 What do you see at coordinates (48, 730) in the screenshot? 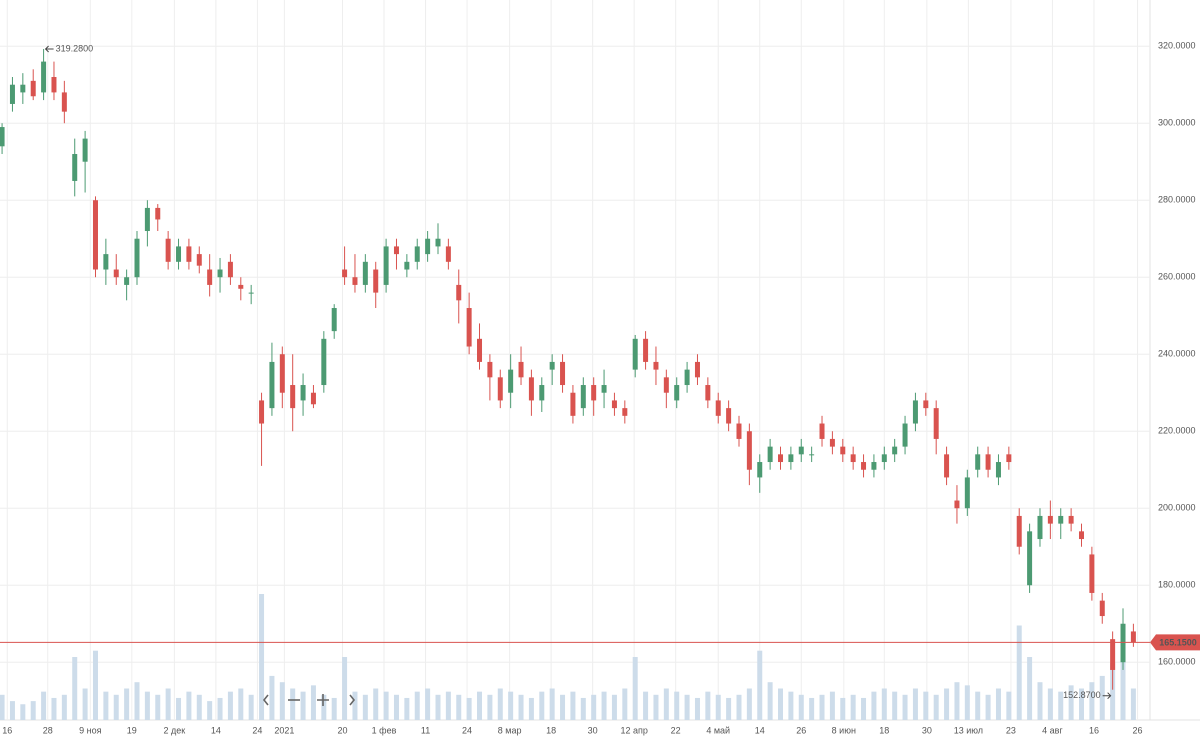
I see `x-tick-label: 28` at bounding box center [48, 730].